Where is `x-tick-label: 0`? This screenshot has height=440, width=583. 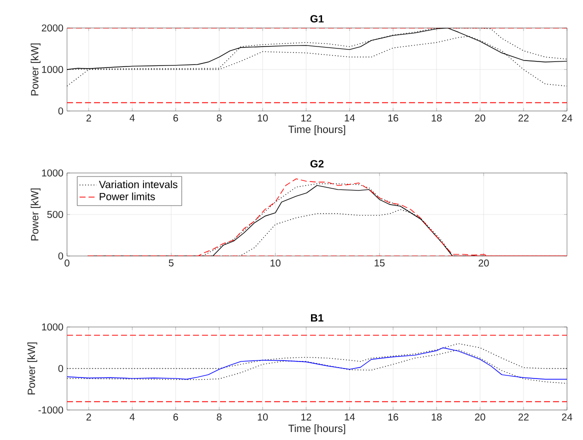
x-tick-label: 0 is located at coordinates (67, 263).